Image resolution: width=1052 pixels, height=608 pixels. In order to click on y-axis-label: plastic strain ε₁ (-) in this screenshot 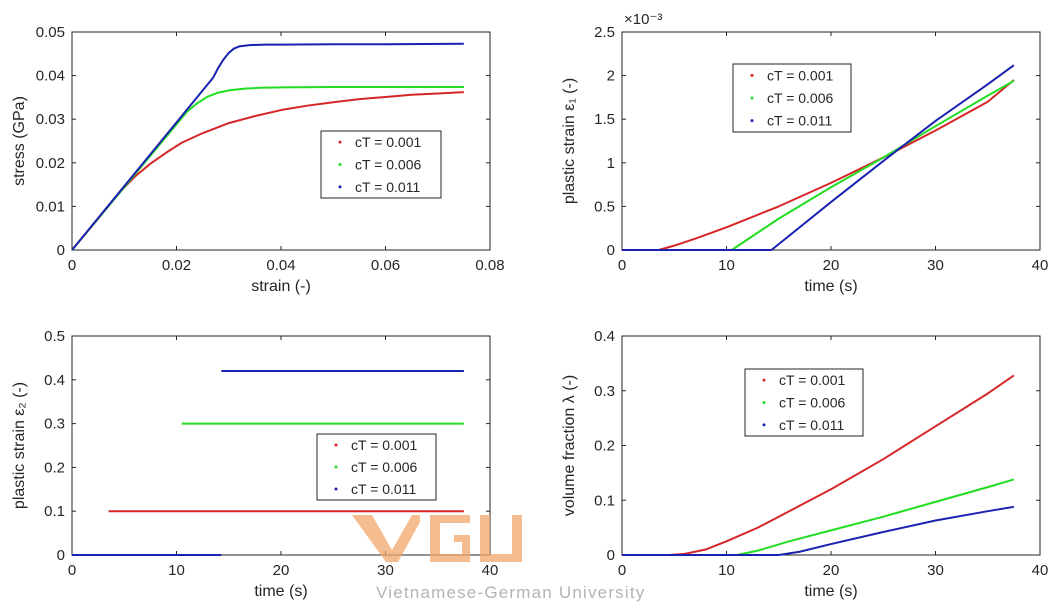, I will do `click(569, 141)`.